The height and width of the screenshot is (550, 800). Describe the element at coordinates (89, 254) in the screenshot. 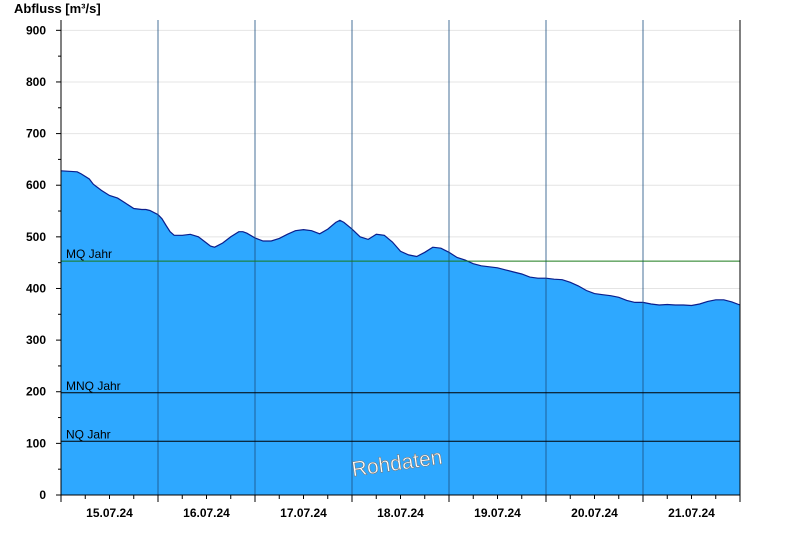

I see `reference-line-label: MQ Jahr` at that location.